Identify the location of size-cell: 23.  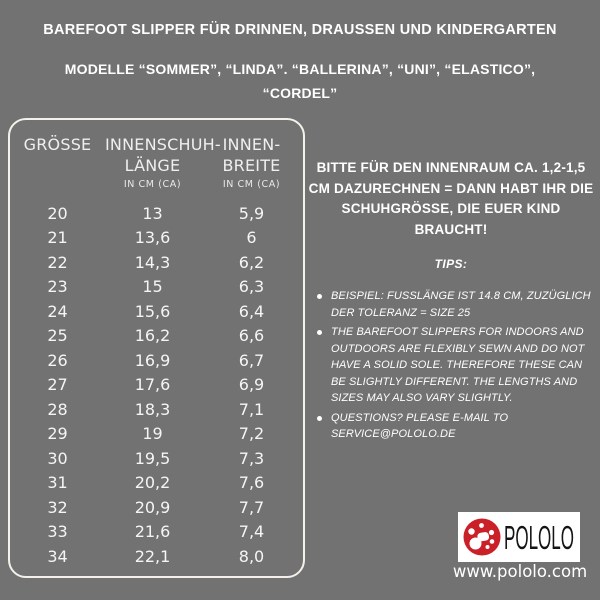
(57, 287).